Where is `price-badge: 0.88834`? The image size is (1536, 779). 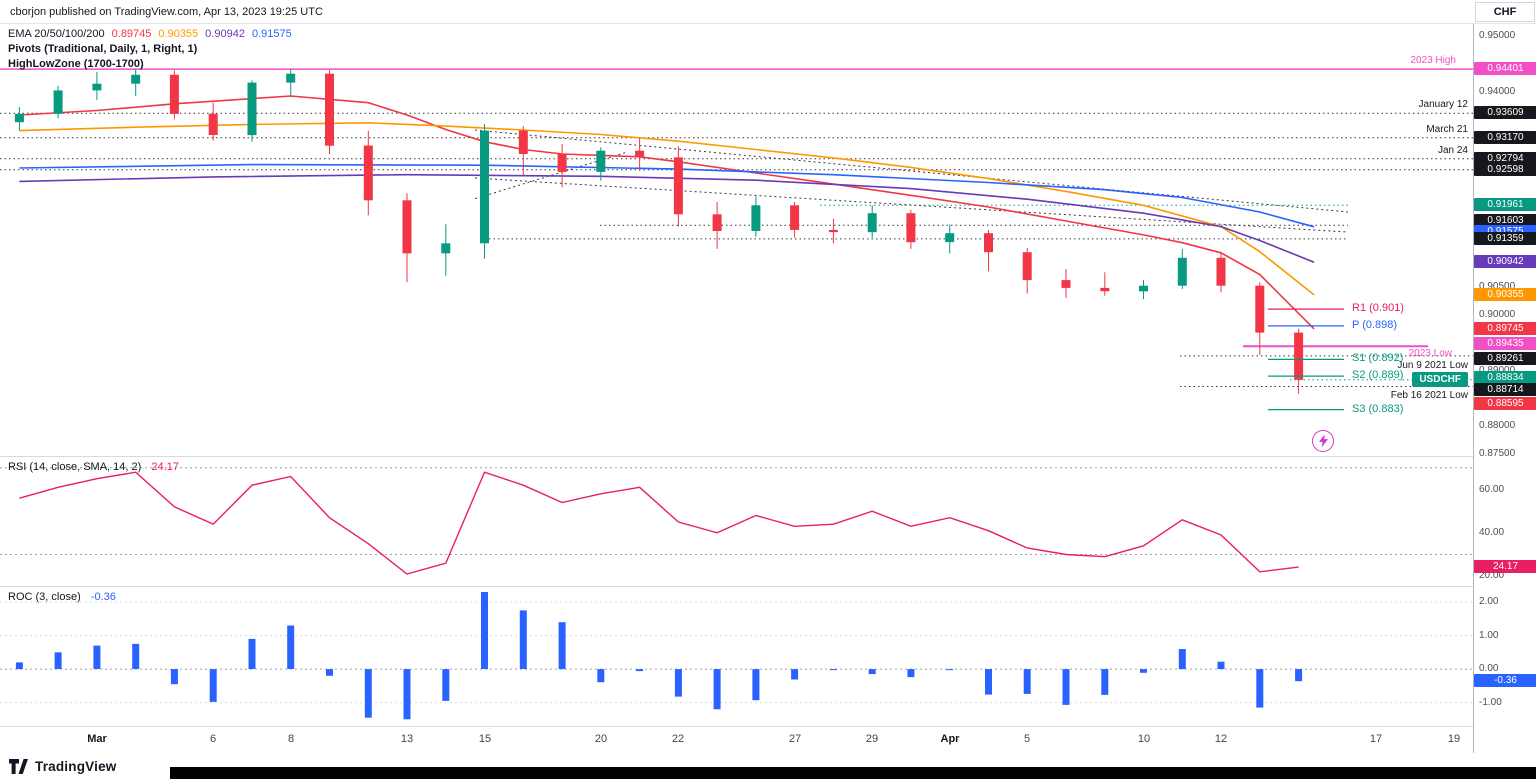 price-badge: 0.88834 is located at coordinates (1505, 377).